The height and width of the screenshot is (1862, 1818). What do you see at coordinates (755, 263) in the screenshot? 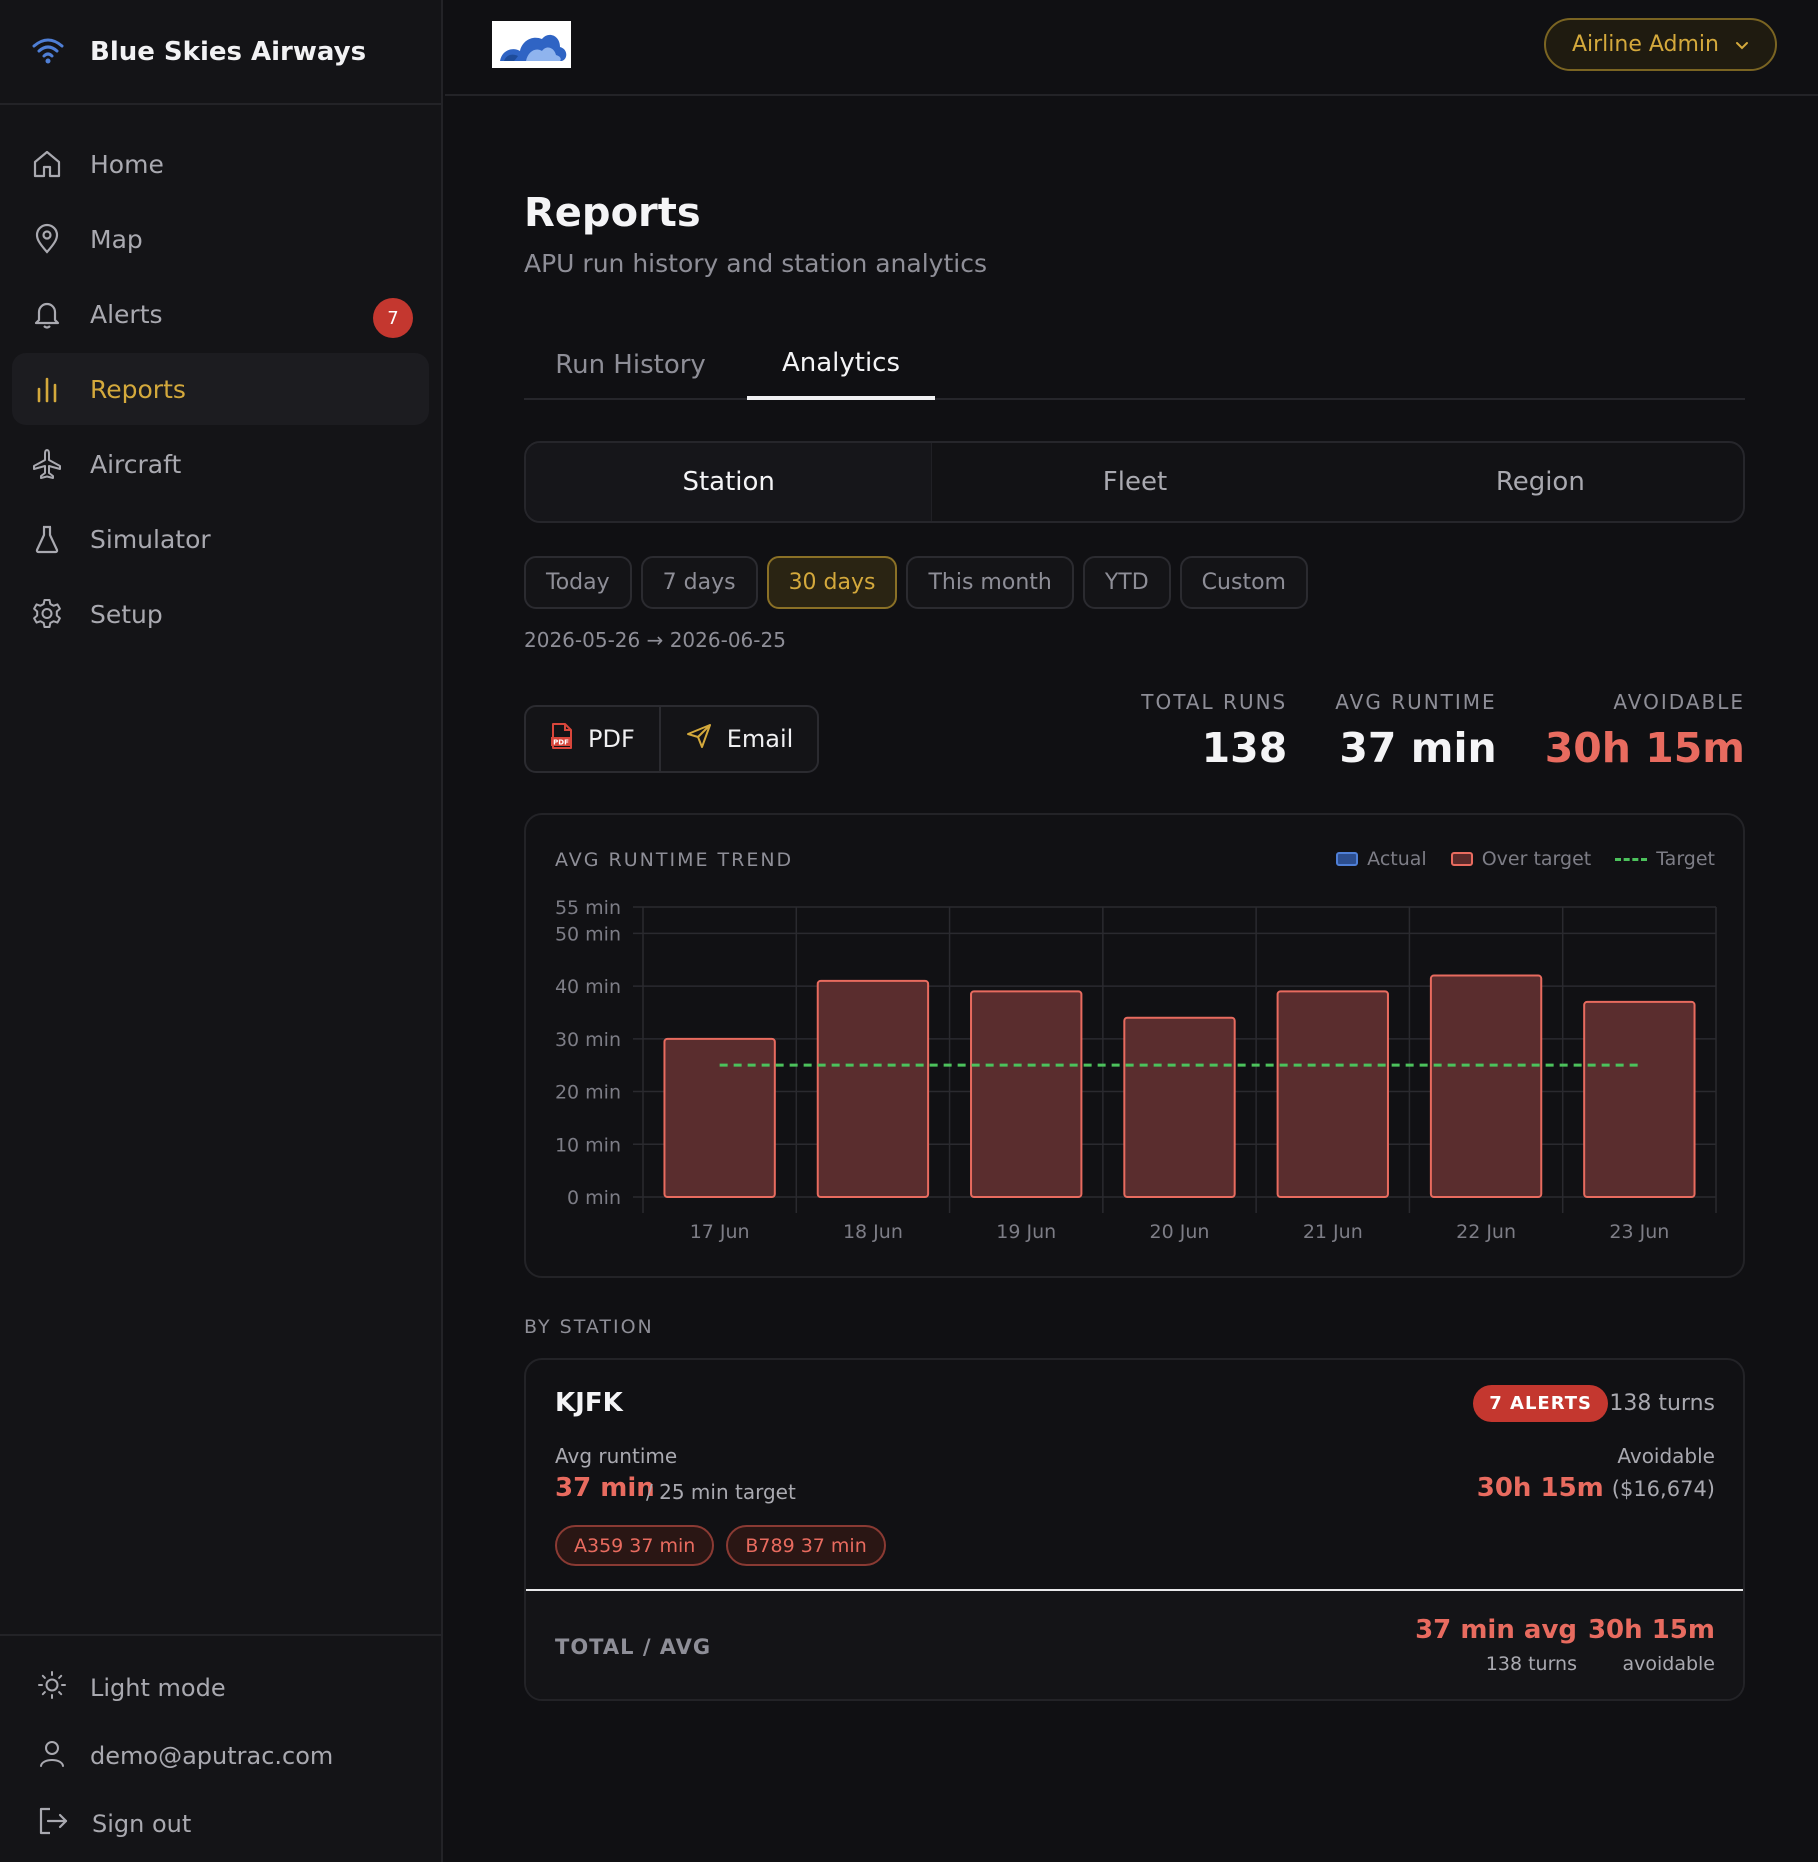
I see `page-subtitle: APU run history and station analytics` at bounding box center [755, 263].